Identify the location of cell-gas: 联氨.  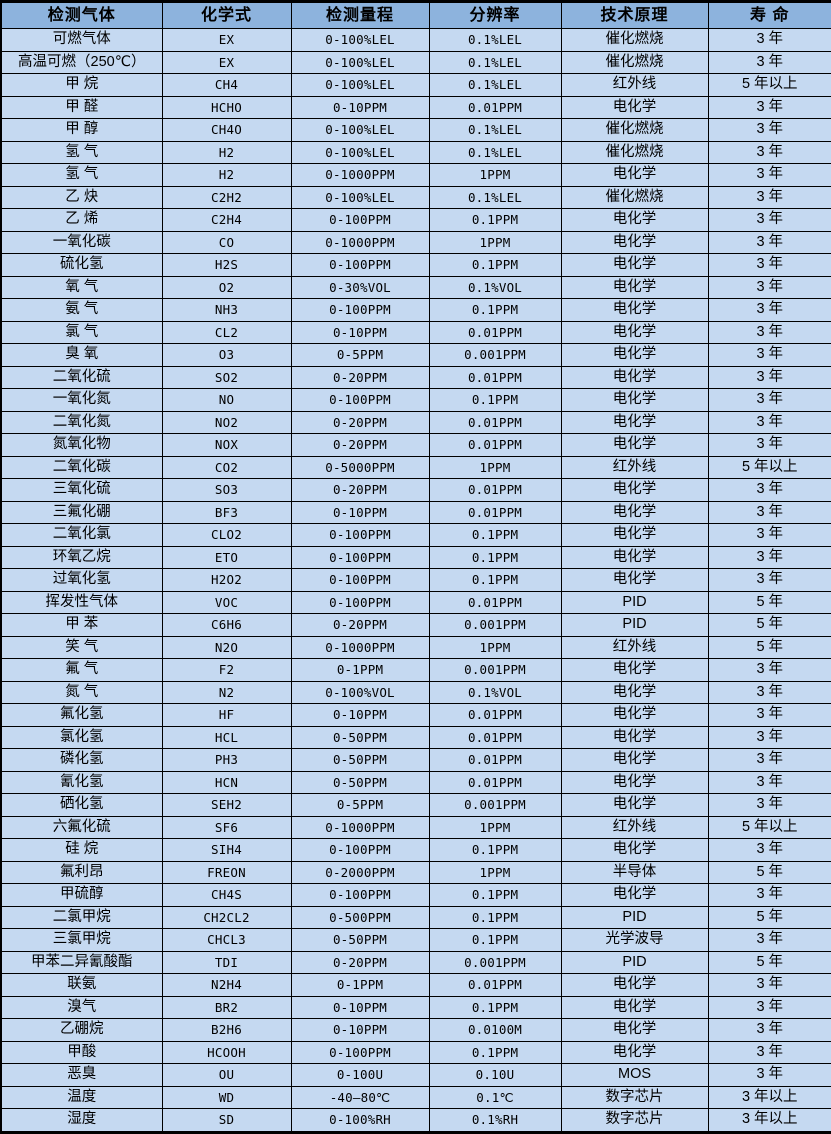
(81, 985).